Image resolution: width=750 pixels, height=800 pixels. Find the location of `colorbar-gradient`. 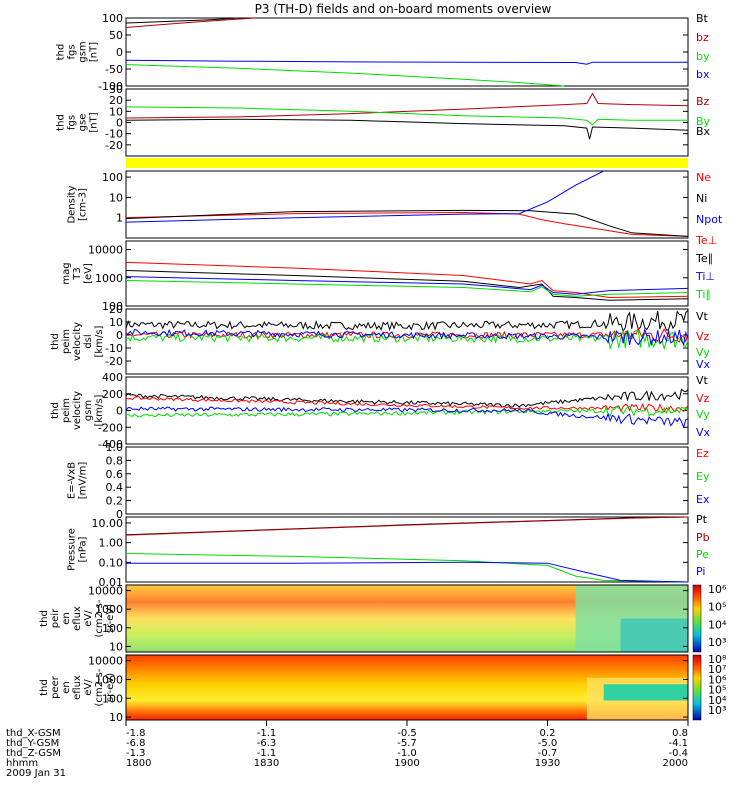

colorbar-gradient is located at coordinates (697, 618).